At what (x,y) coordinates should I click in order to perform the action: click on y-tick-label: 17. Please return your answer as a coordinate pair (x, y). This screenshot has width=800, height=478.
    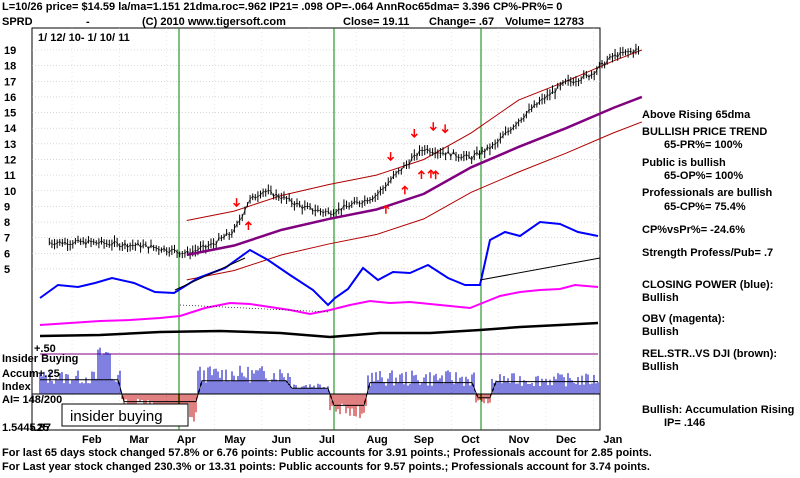
    Looking at the image, I should click on (10, 82).